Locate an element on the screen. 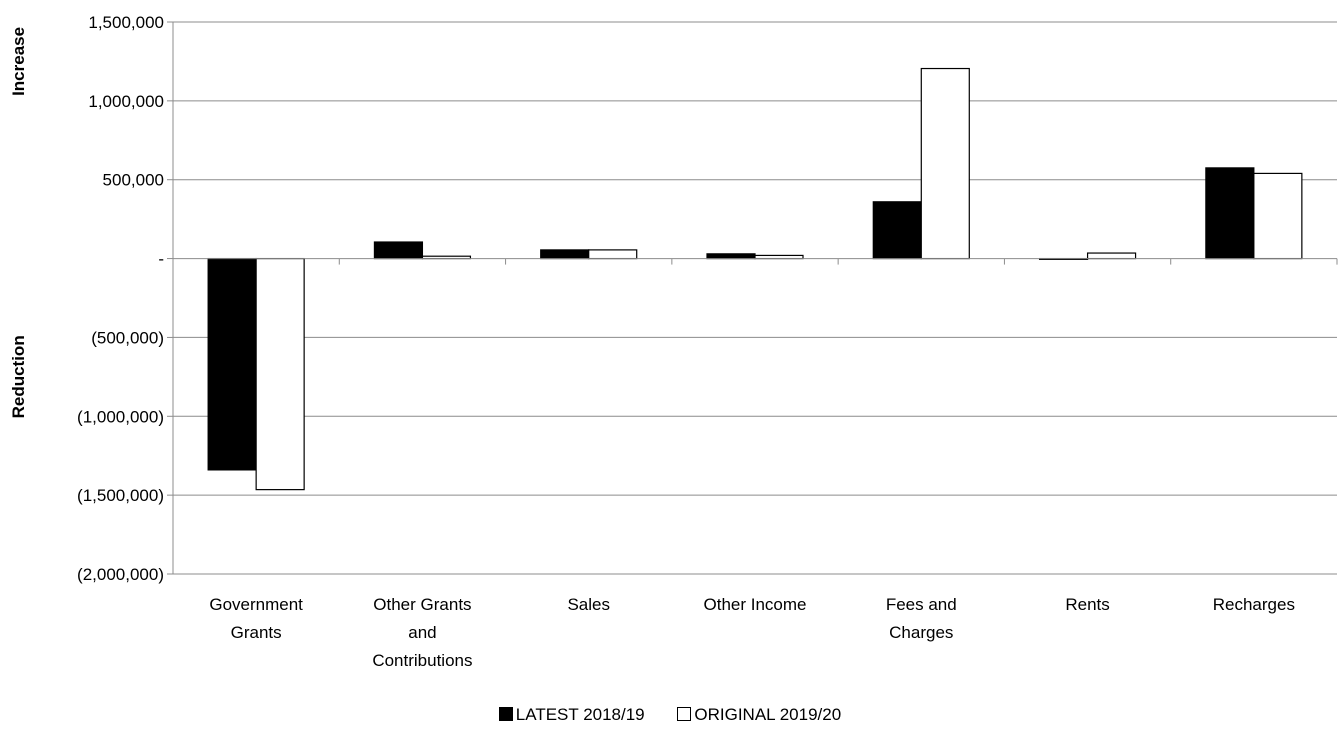 Image resolution: width=1340 pixels, height=729 pixels. x-category-label: Other Income is located at coordinates (755, 604).